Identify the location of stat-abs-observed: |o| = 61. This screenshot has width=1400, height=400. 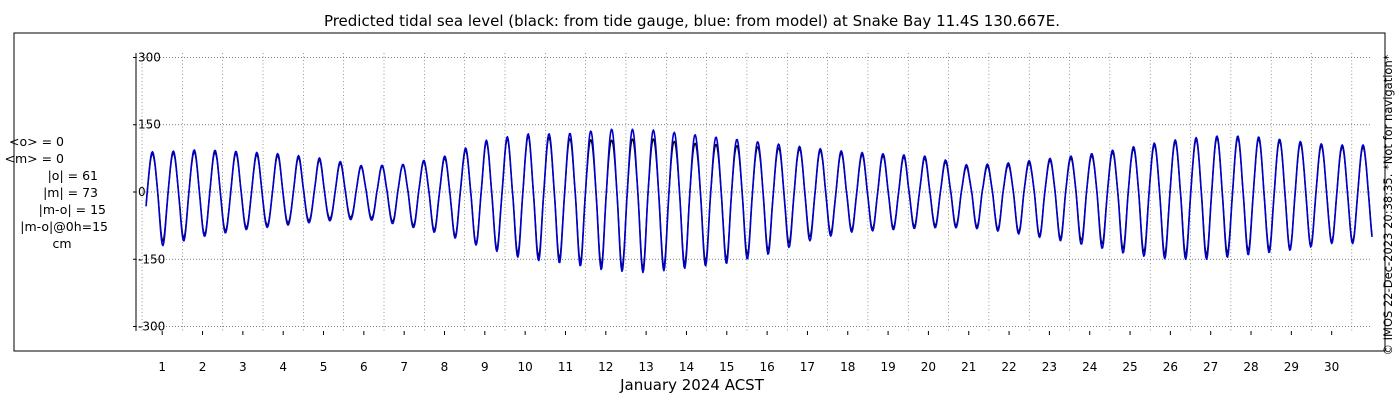
(73, 175).